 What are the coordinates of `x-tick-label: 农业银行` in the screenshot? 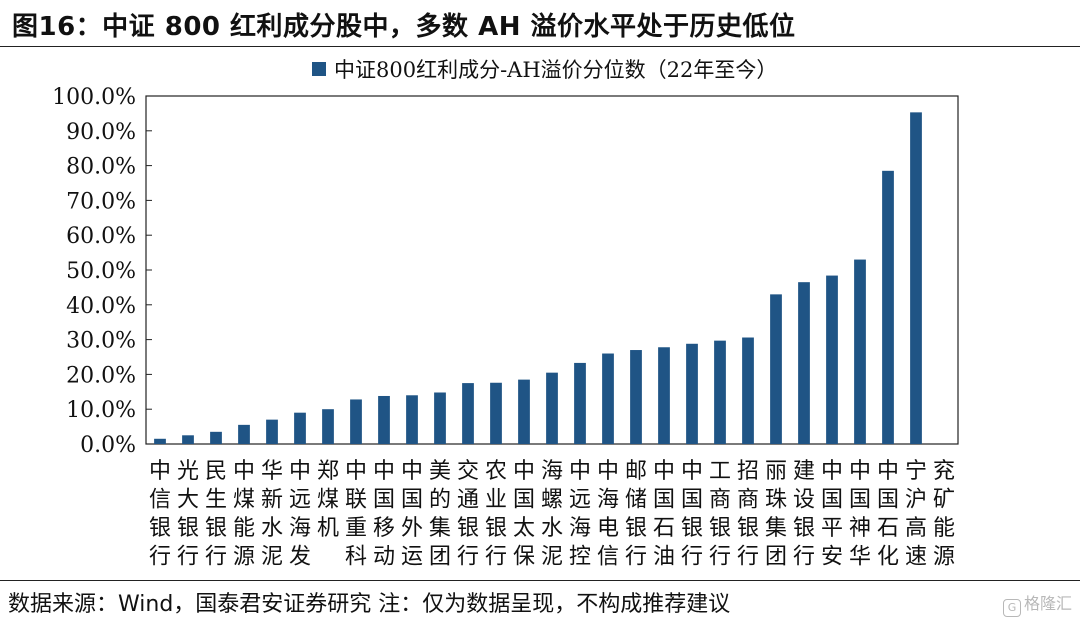 It's located at (496, 514).